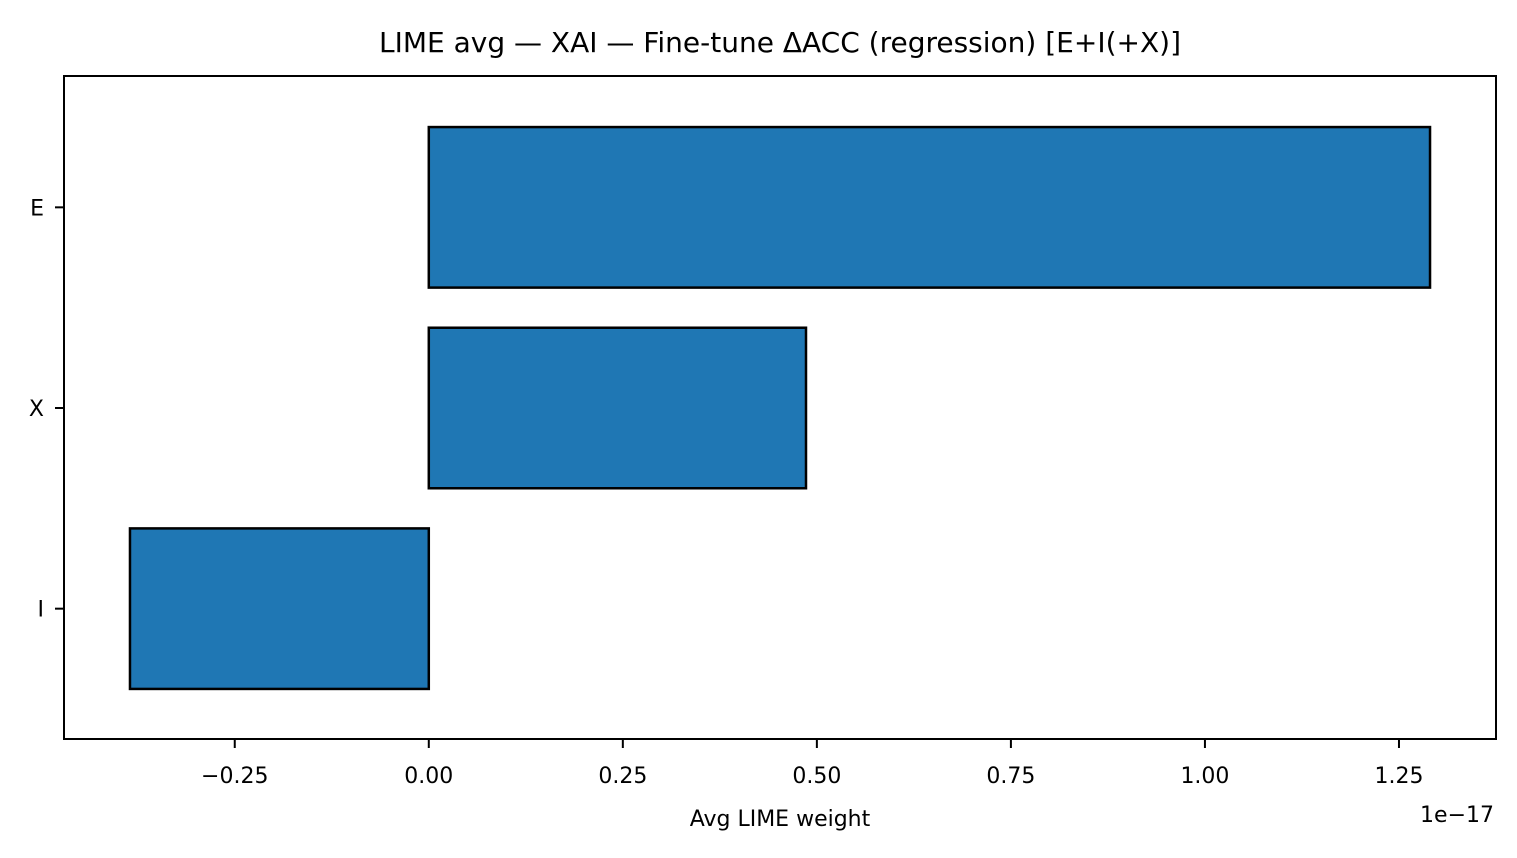 The image size is (1517, 858). I want to click on x-tick-label: 0.00, so click(428, 776).